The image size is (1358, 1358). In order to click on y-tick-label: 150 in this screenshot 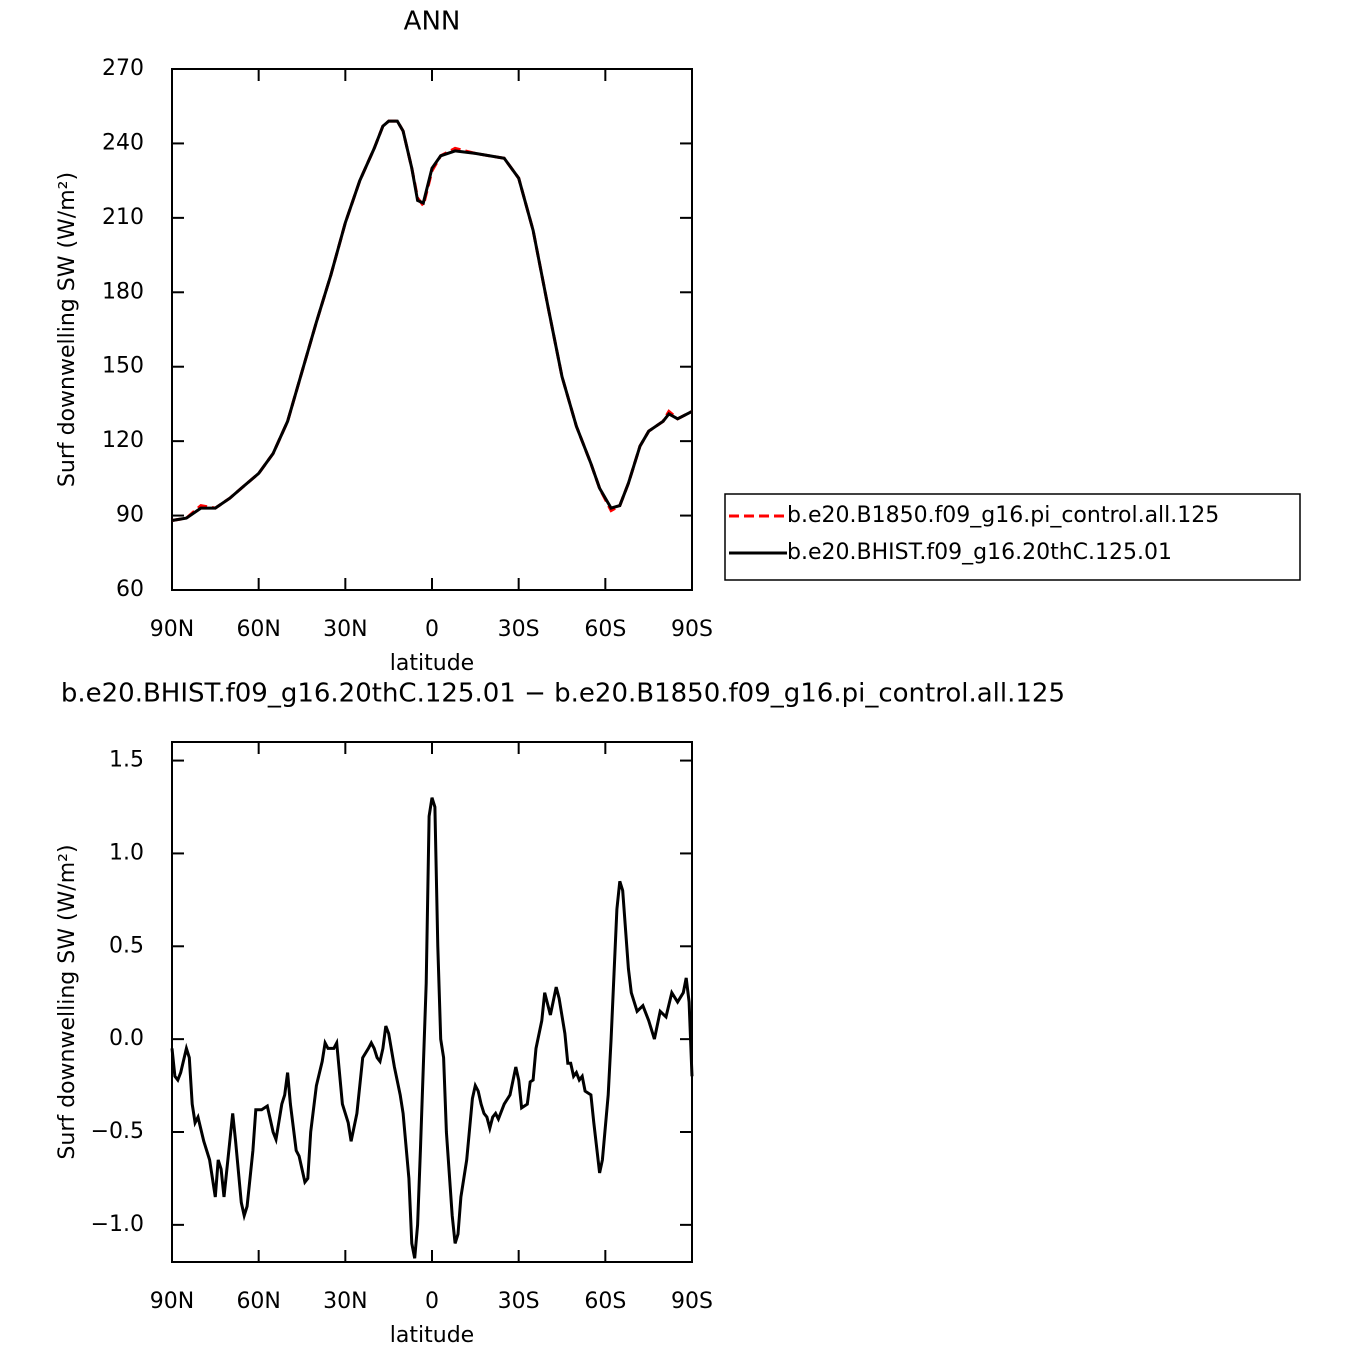, I will do `click(123, 366)`.